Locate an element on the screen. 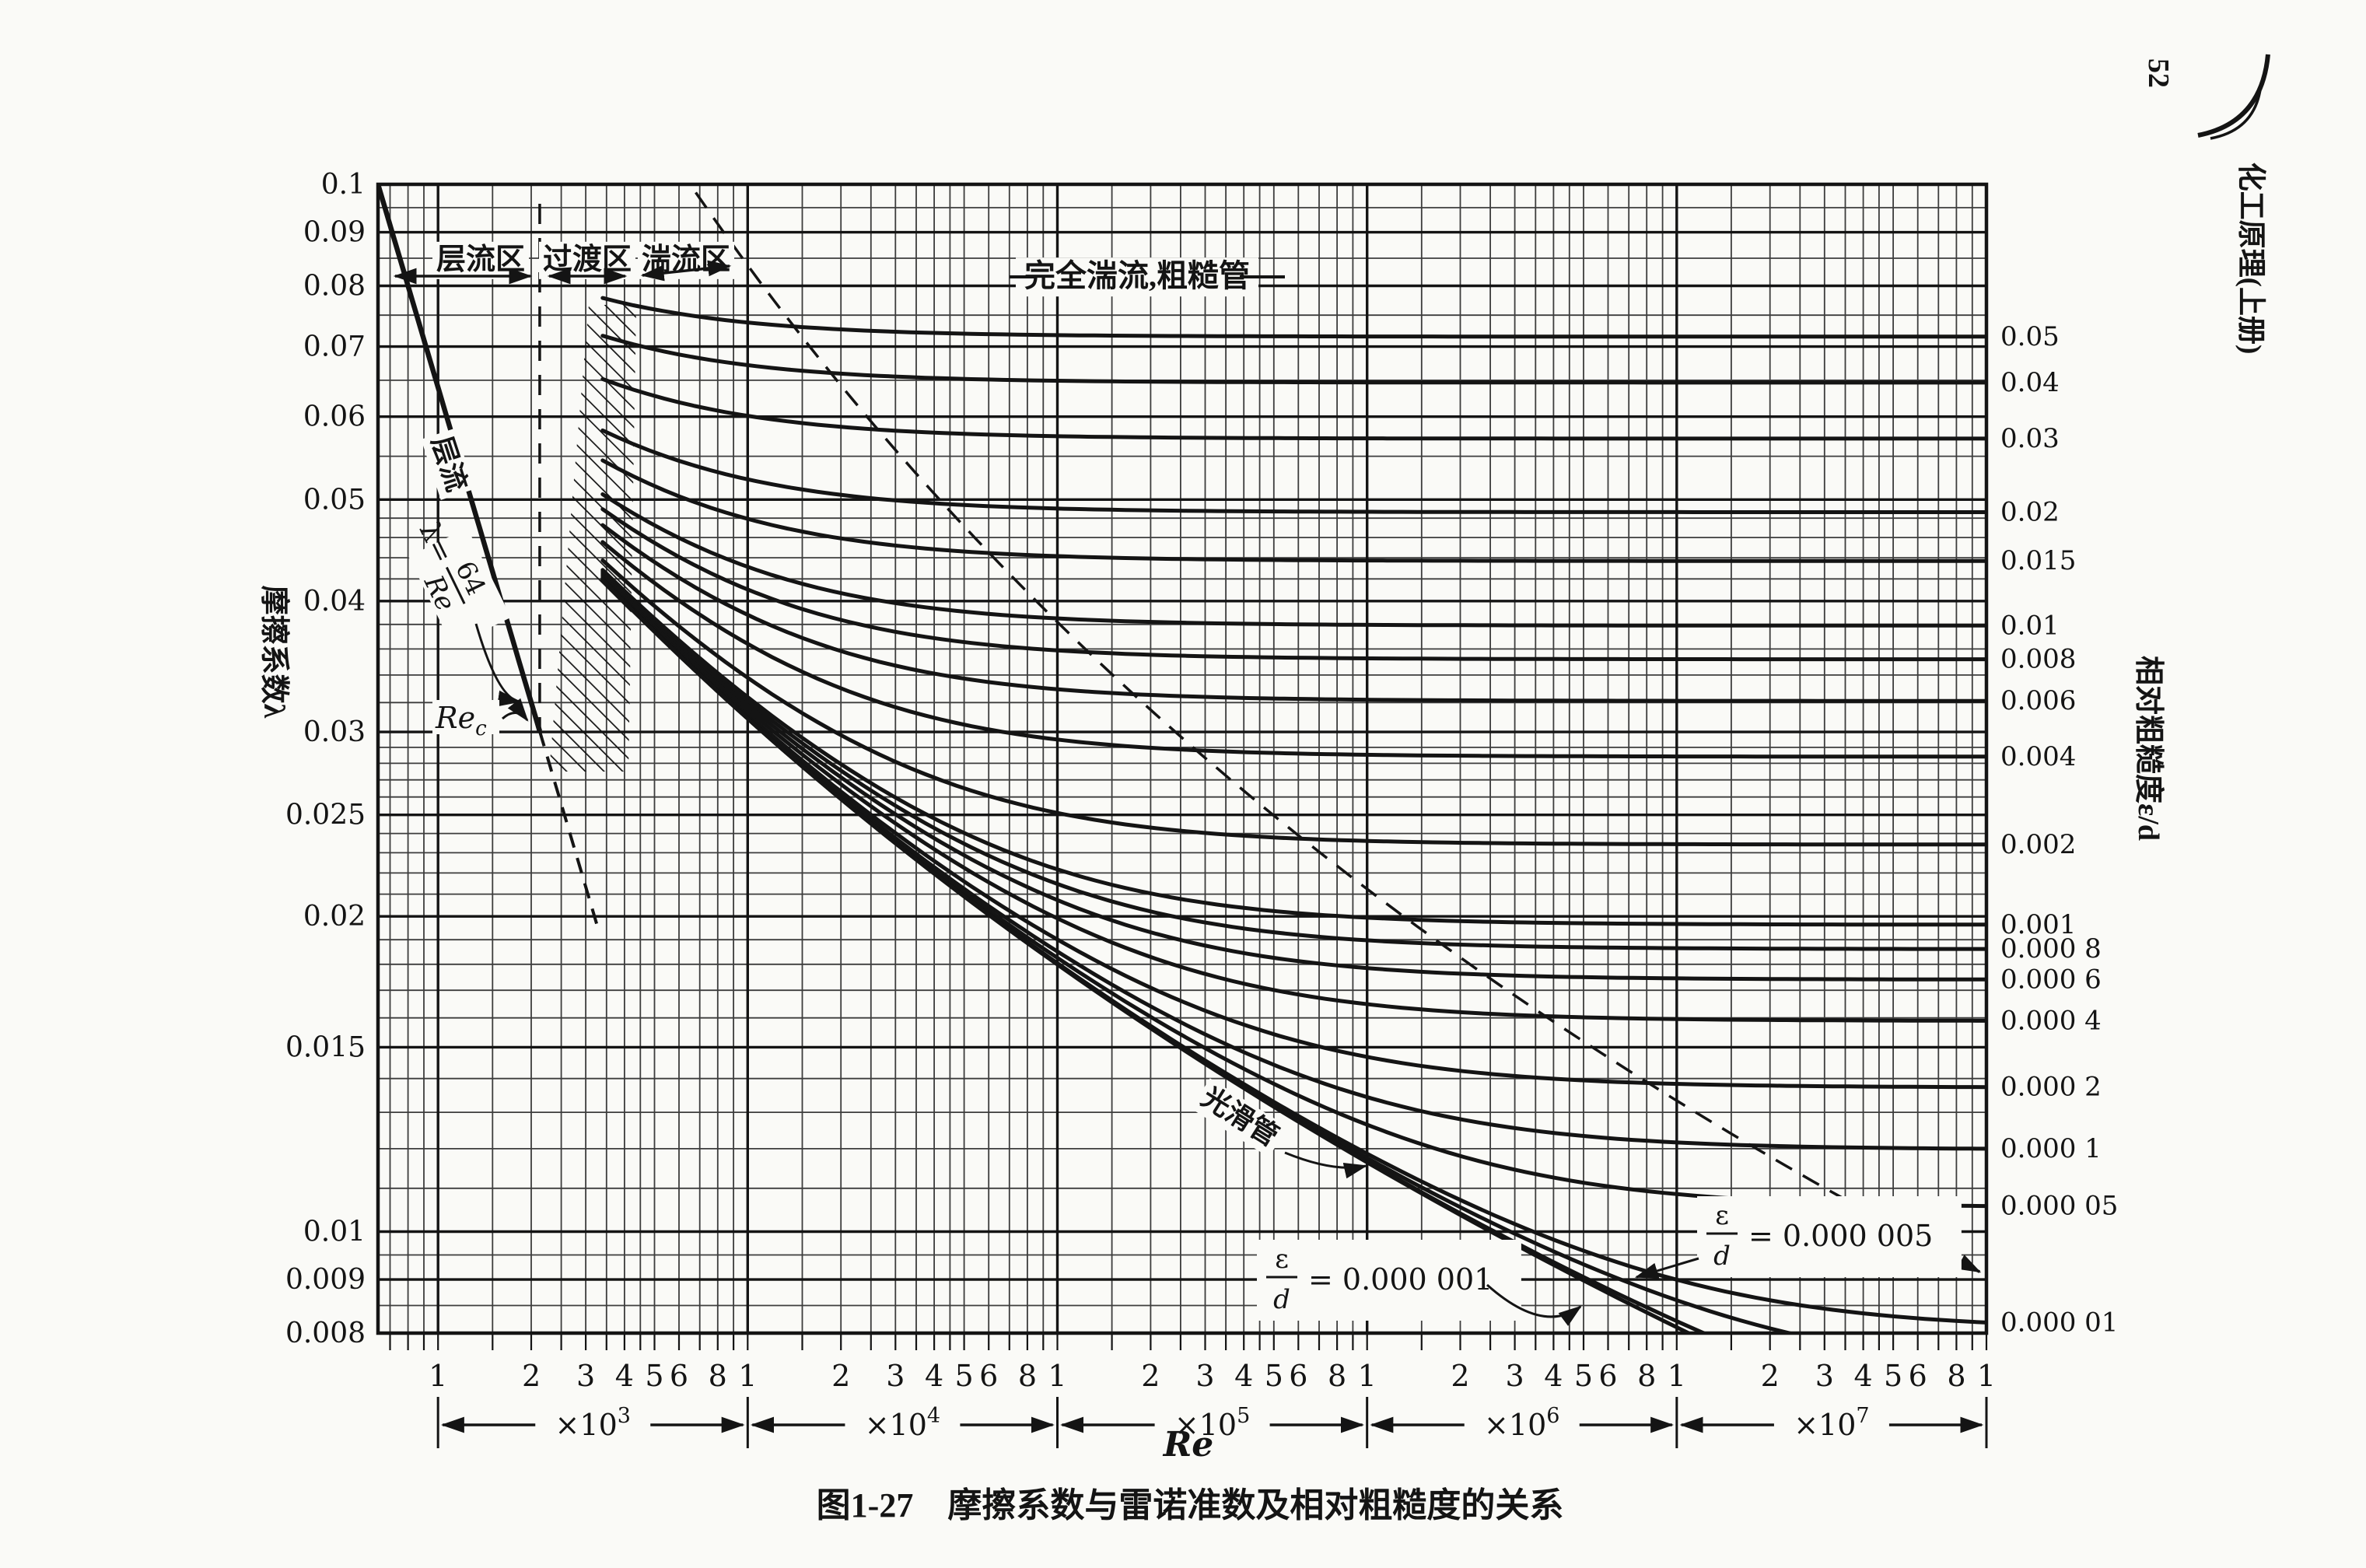 Image resolution: width=2366 pixels, height=1568 pixels. curve-eps-d-0.02 is located at coordinates (1293, 471).